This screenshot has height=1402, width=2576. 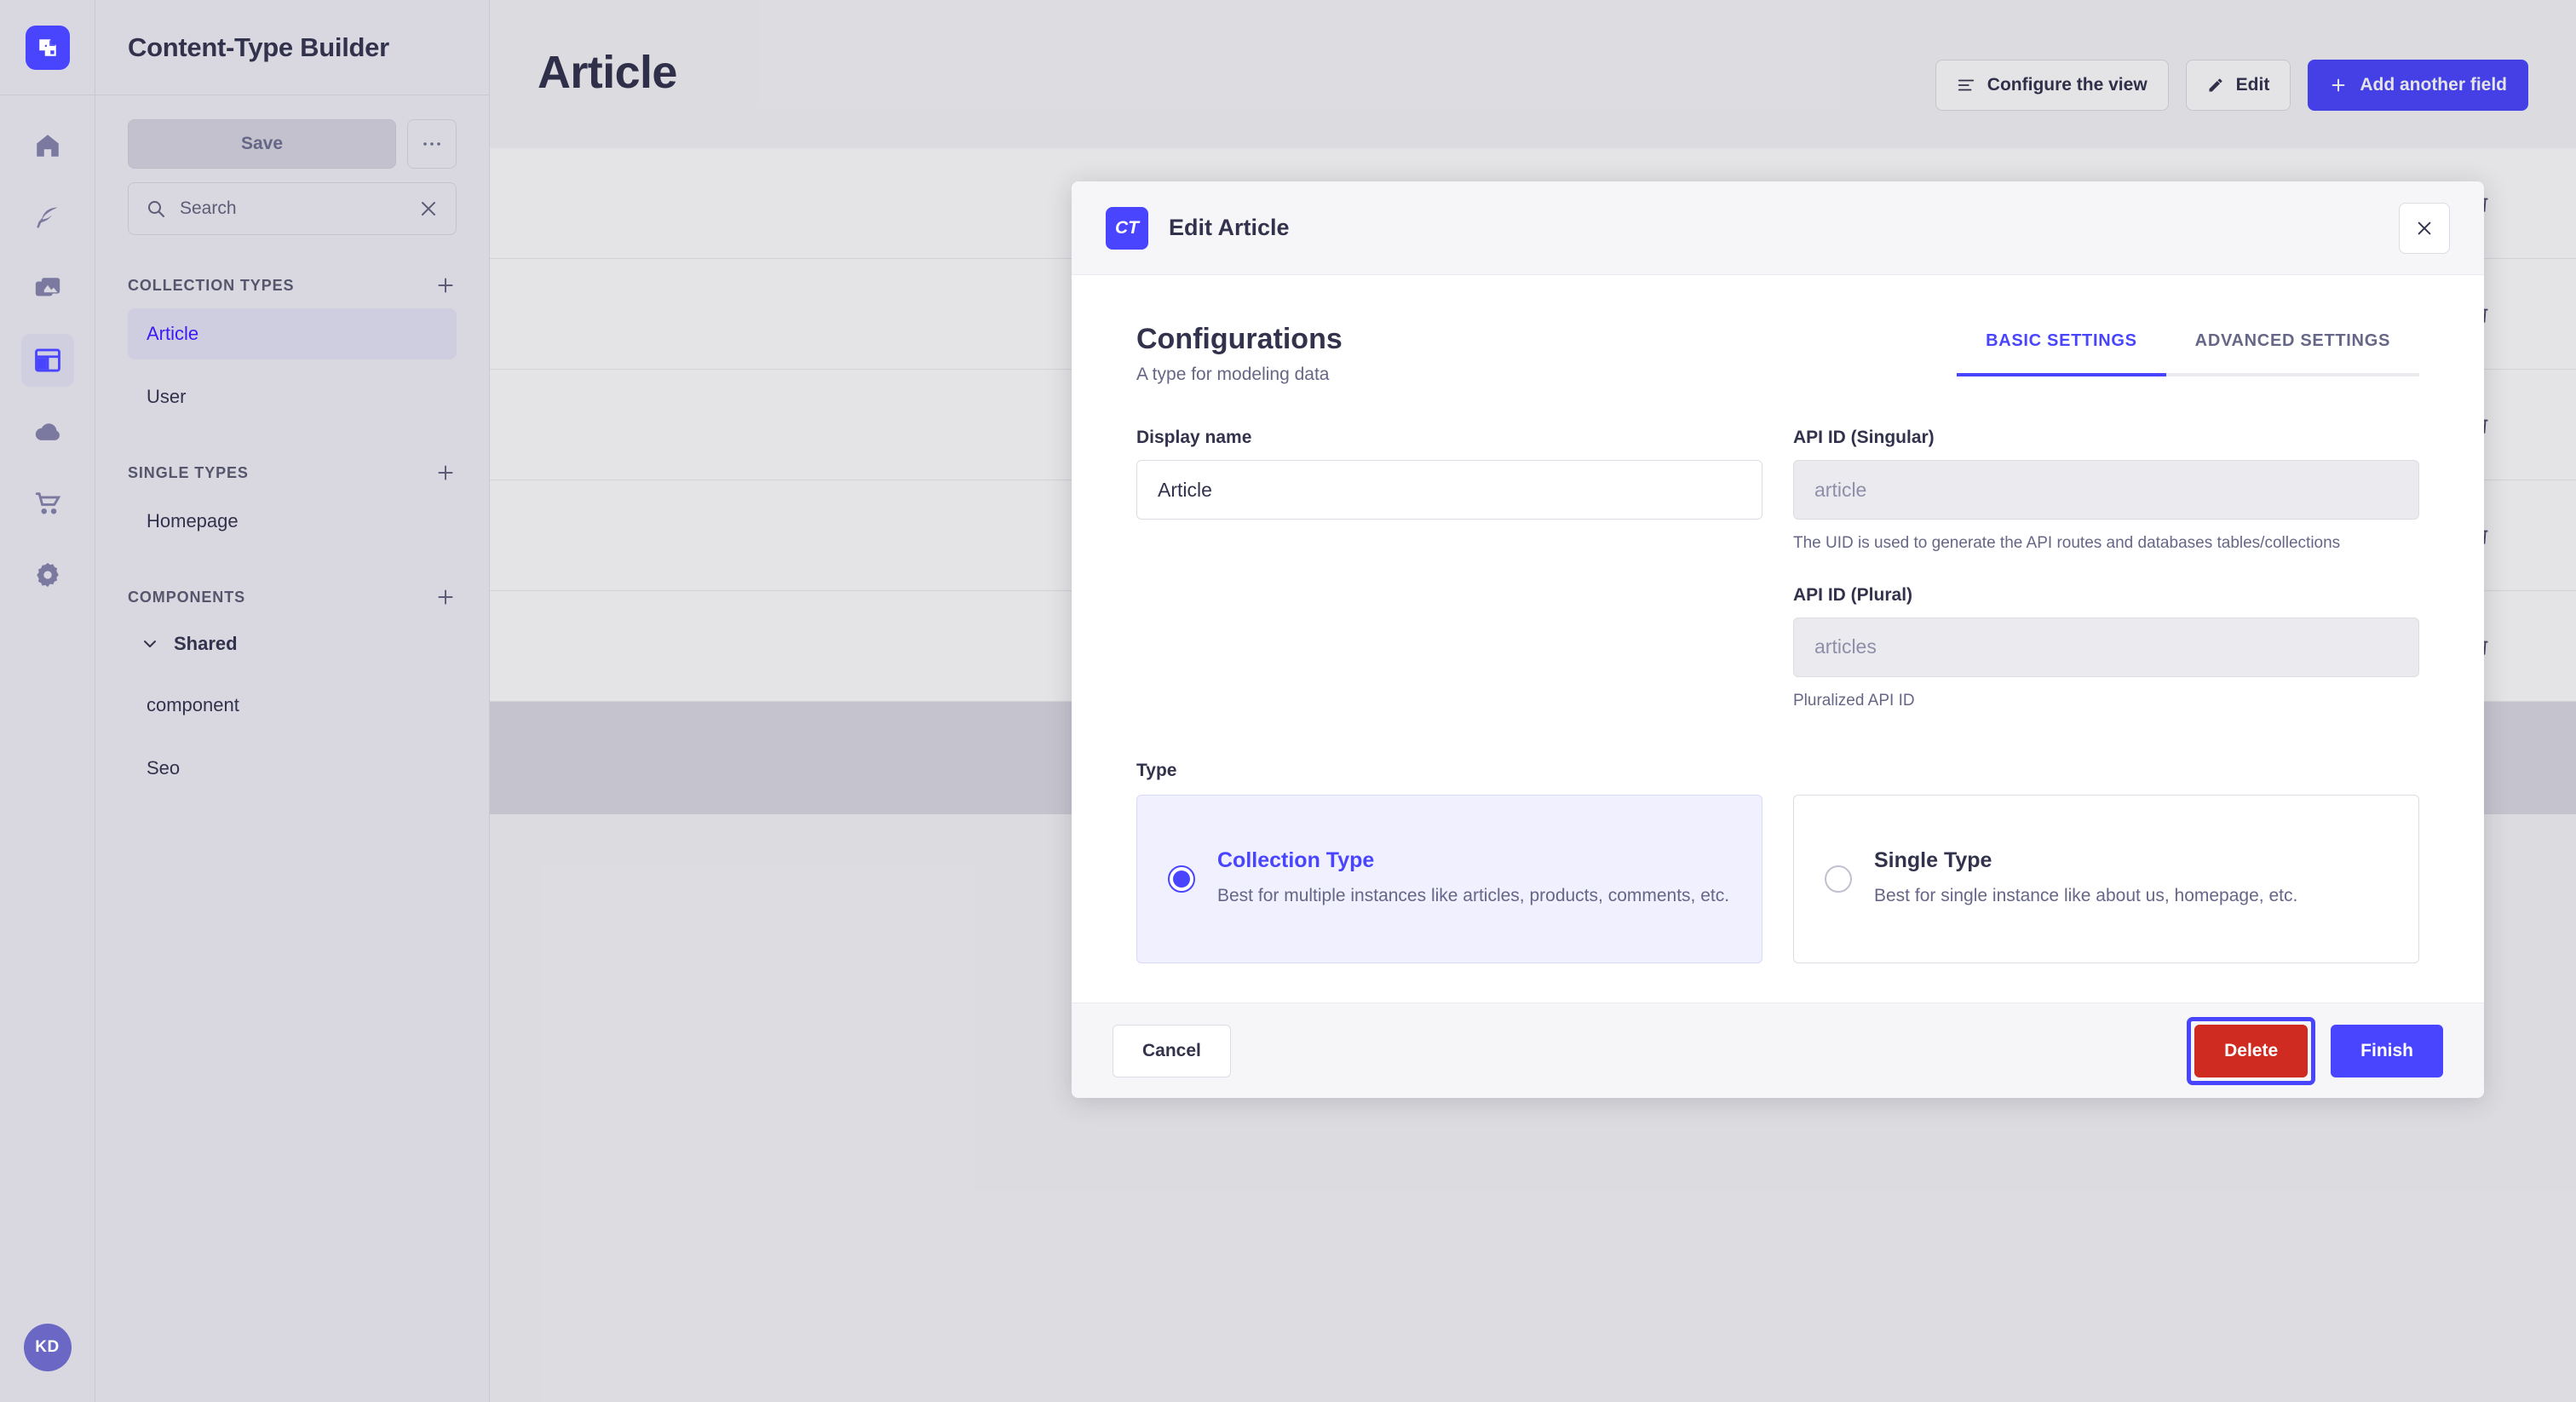 I want to click on sidebar-item-seo: Seo, so click(x=292, y=768).